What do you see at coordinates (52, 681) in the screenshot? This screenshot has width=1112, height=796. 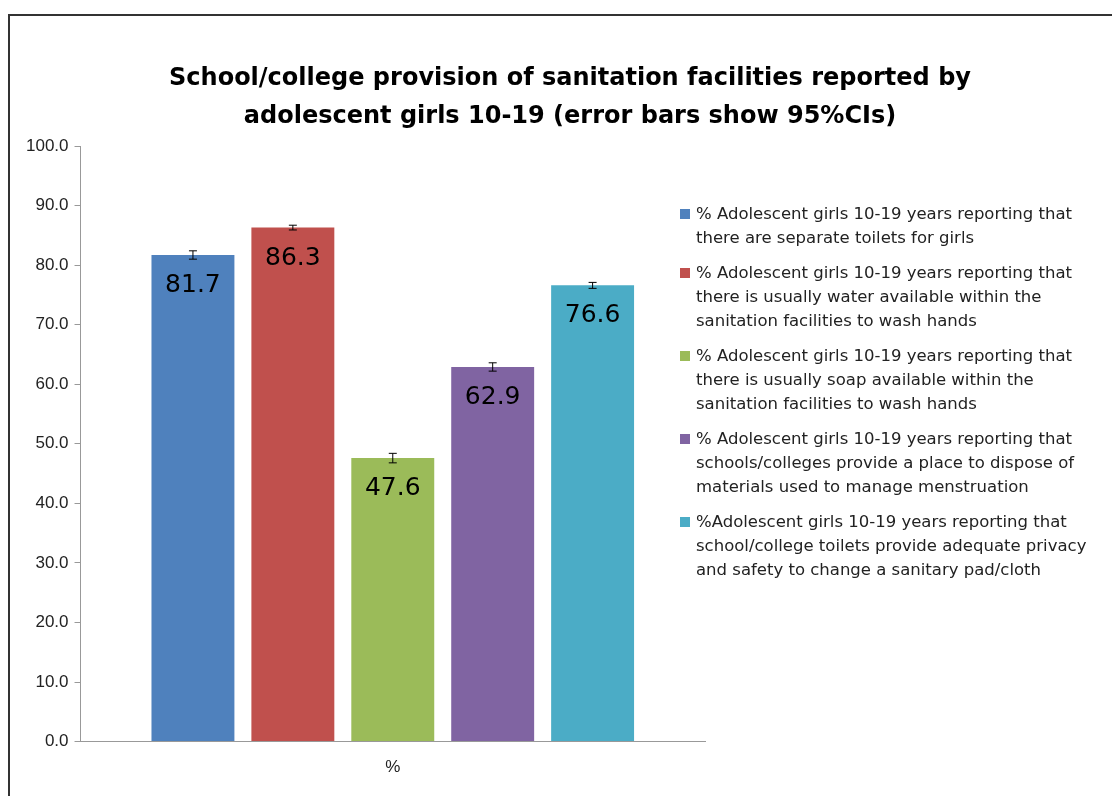 I see `y-tick-label: 10.0` at bounding box center [52, 681].